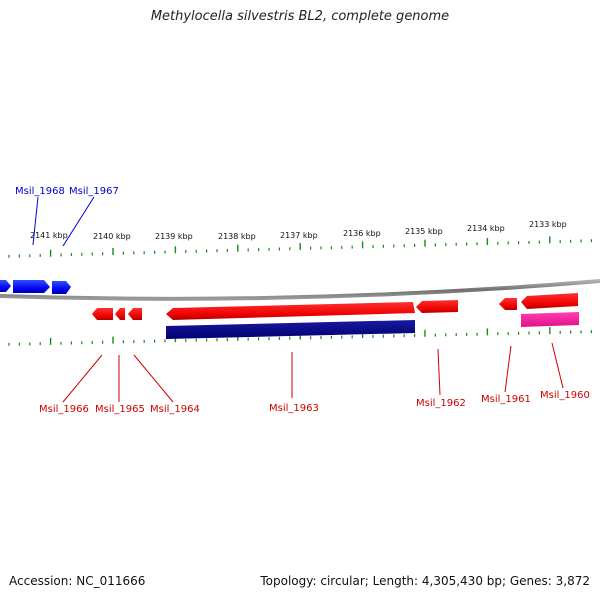  I want to click on gene-arrow-msil-1968, so click(31, 286).